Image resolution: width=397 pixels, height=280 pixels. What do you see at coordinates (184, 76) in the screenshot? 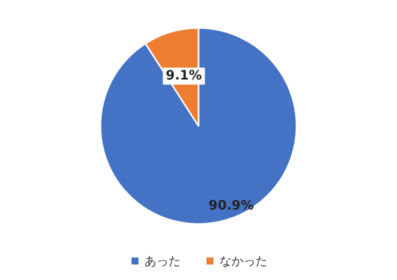
I see `data-label: 9.1%` at bounding box center [184, 76].